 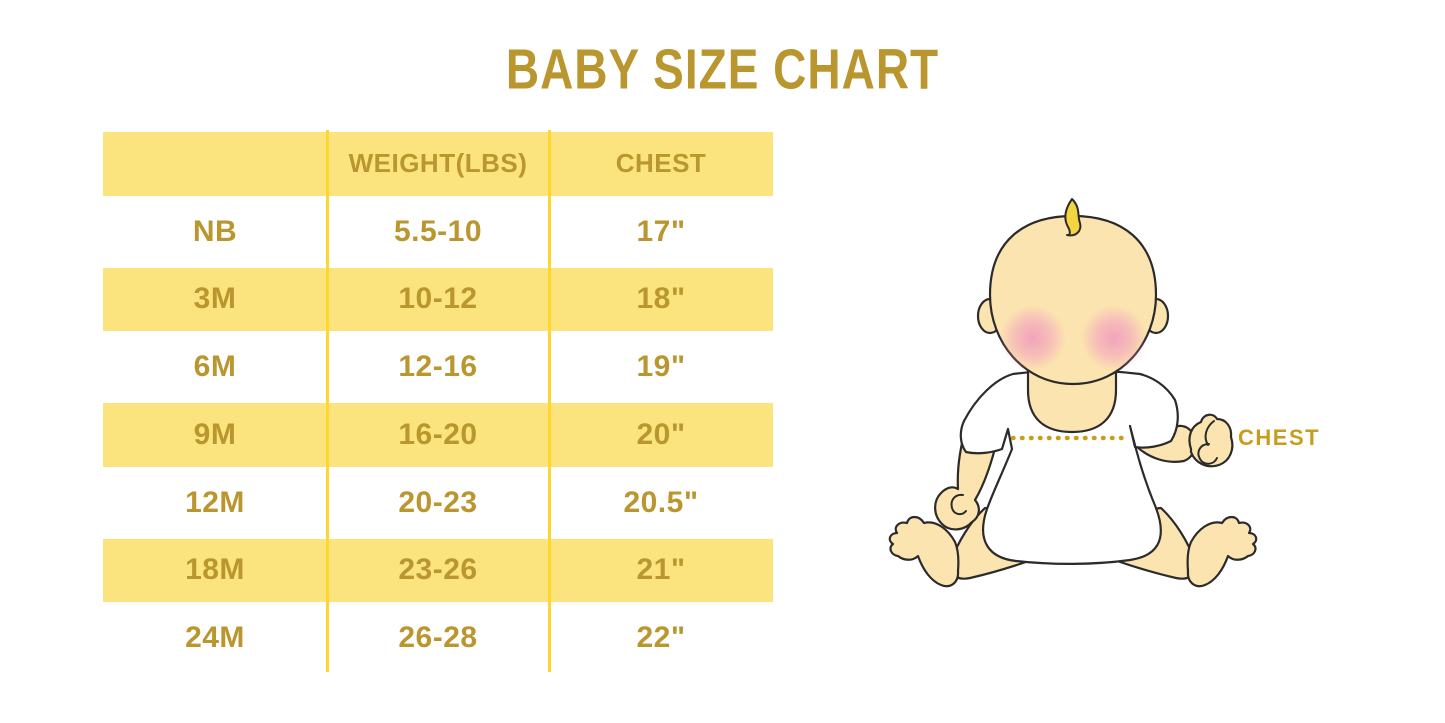 What do you see at coordinates (661, 638) in the screenshot?
I see `chest-cell: 22"` at bounding box center [661, 638].